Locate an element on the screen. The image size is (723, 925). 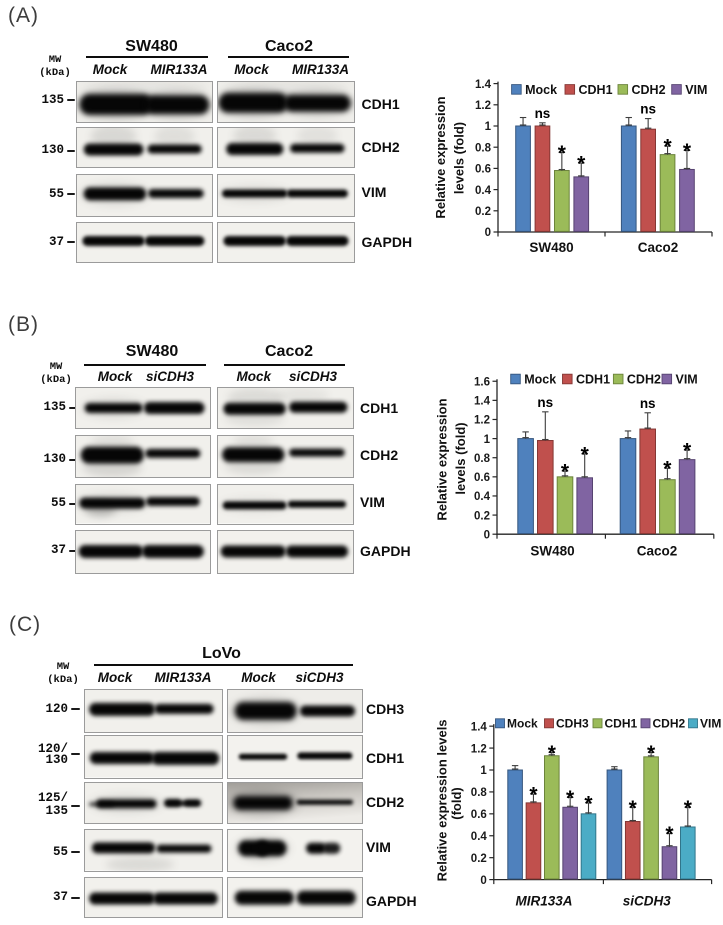
bar-caco2-cdh2 is located at coordinates (667, 193).